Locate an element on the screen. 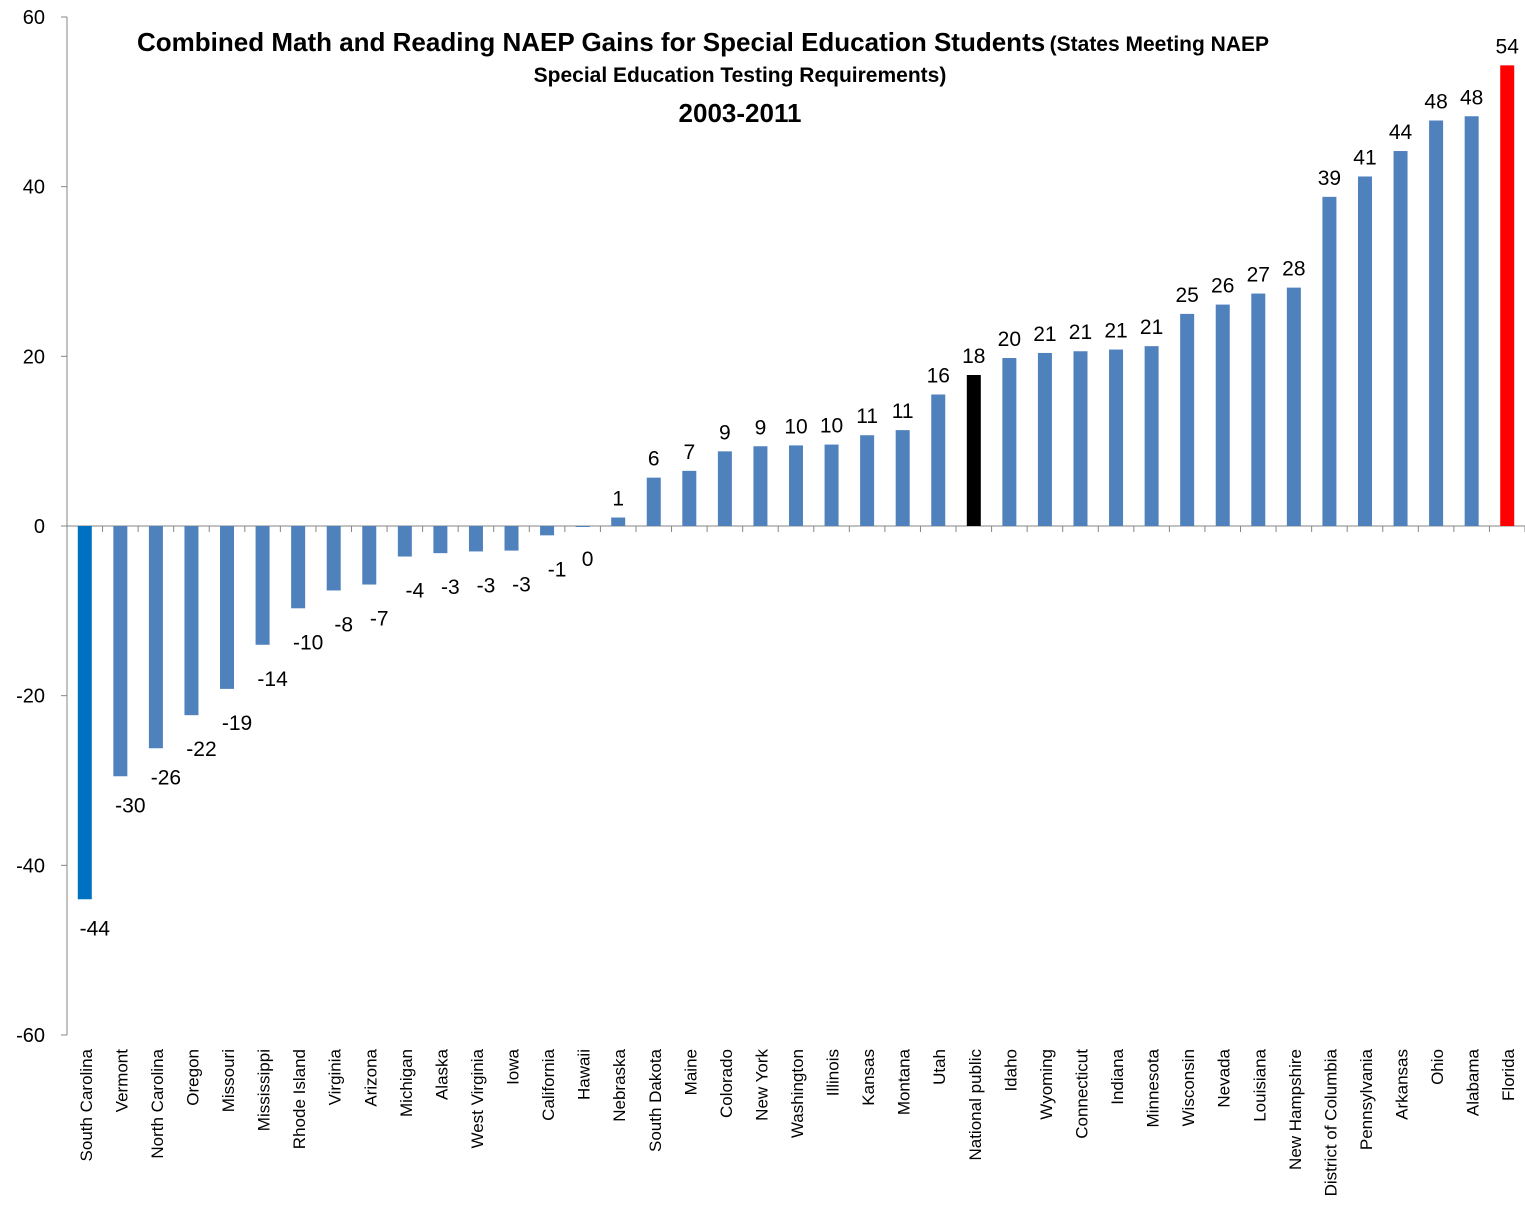 This screenshot has height=1224, width=1525. bar-new-hampshire is located at coordinates (1293, 406).